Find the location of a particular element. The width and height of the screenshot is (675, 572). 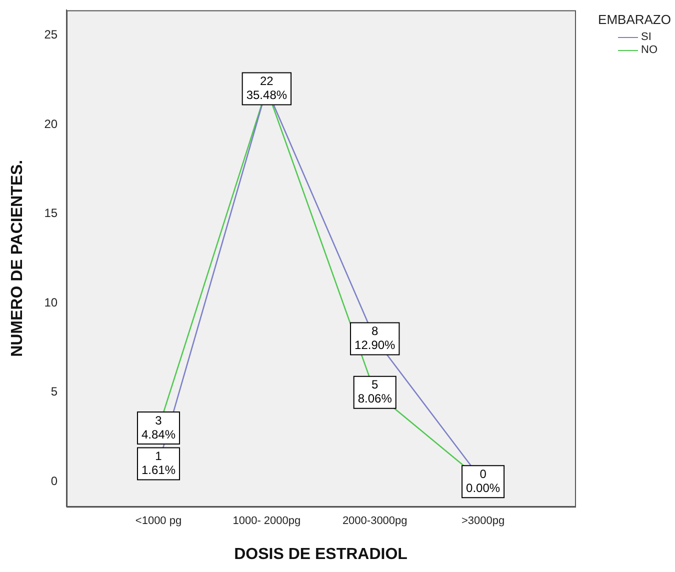

data-label: 8 12.90% is located at coordinates (375, 338).